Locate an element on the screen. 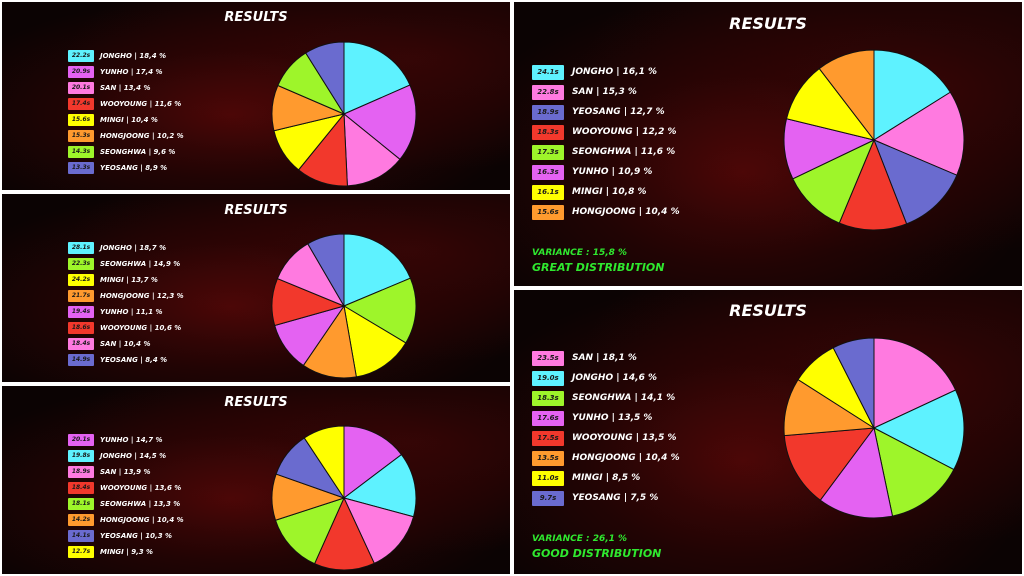  time-badge: 11.0s is located at coordinates (548, 478).